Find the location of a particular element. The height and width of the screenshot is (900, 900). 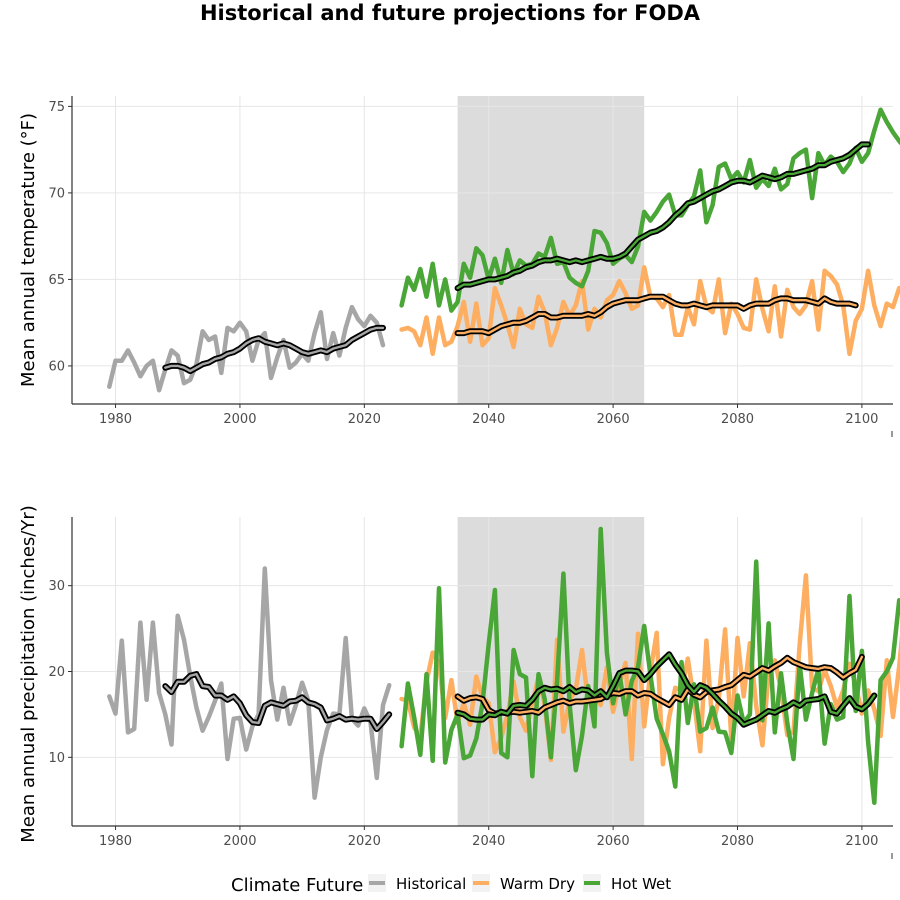

temperature-rolling-mean-historical is located at coordinates (274, 349).